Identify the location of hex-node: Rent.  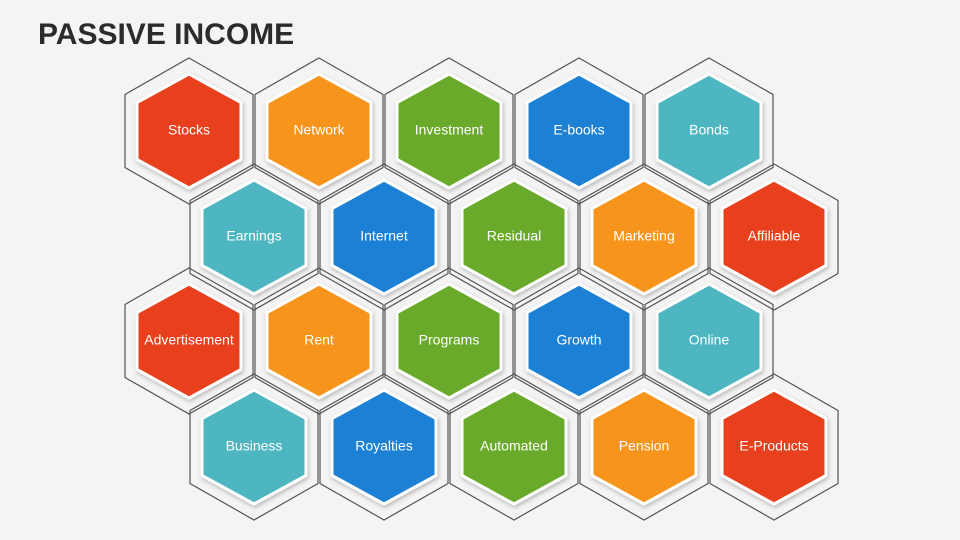
(319, 341).